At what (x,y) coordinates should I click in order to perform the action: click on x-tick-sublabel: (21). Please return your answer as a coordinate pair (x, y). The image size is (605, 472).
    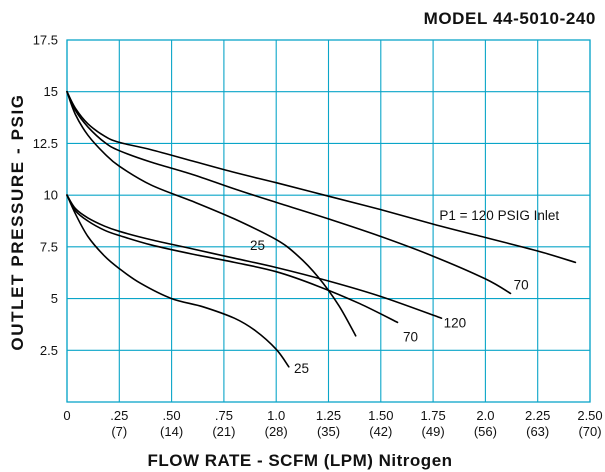
    Looking at the image, I should click on (223, 431).